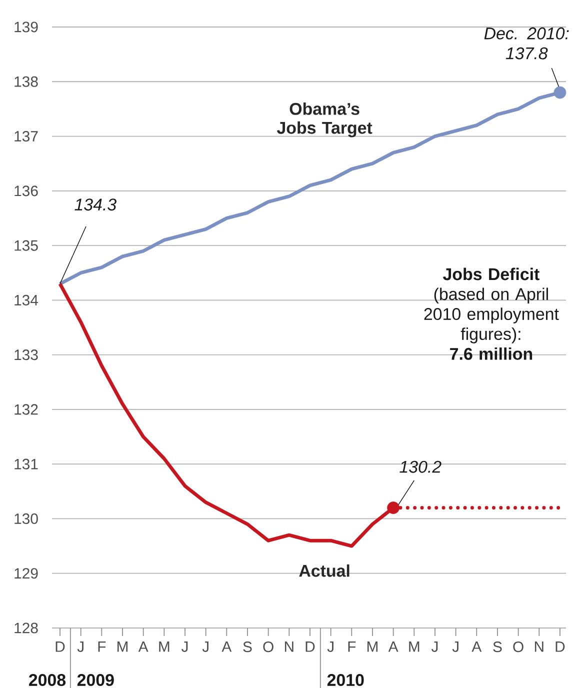 The width and height of the screenshot is (576, 688). Describe the element at coordinates (26, 300) in the screenshot. I see `y-tick-label: 134` at that location.